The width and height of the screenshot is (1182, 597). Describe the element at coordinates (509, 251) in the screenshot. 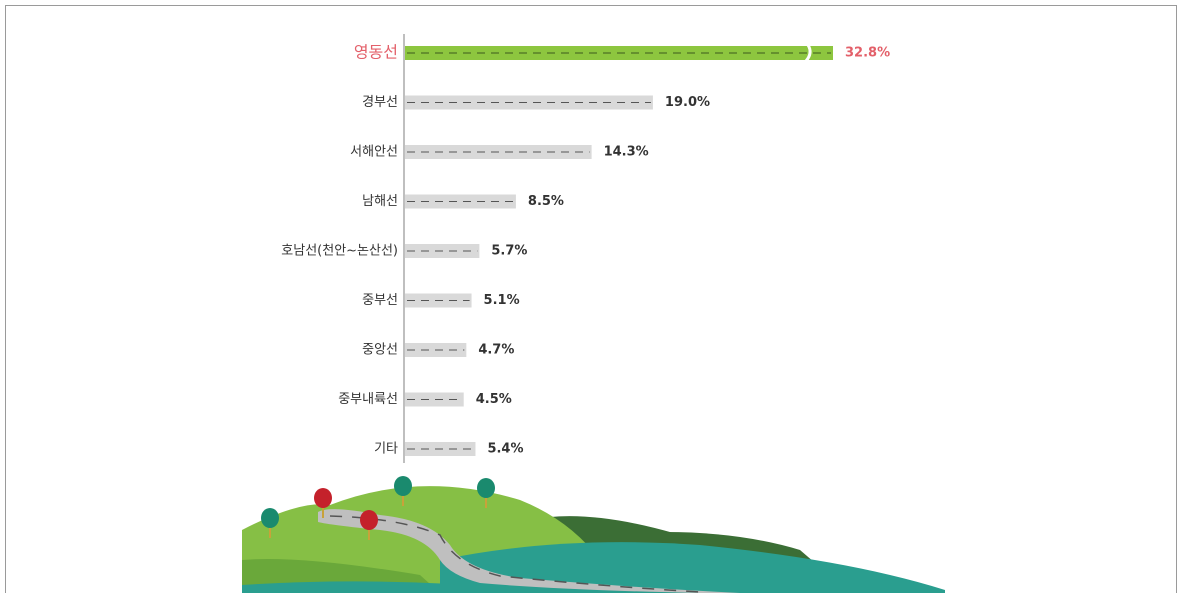

I see `value-label: 5.7%` at that location.